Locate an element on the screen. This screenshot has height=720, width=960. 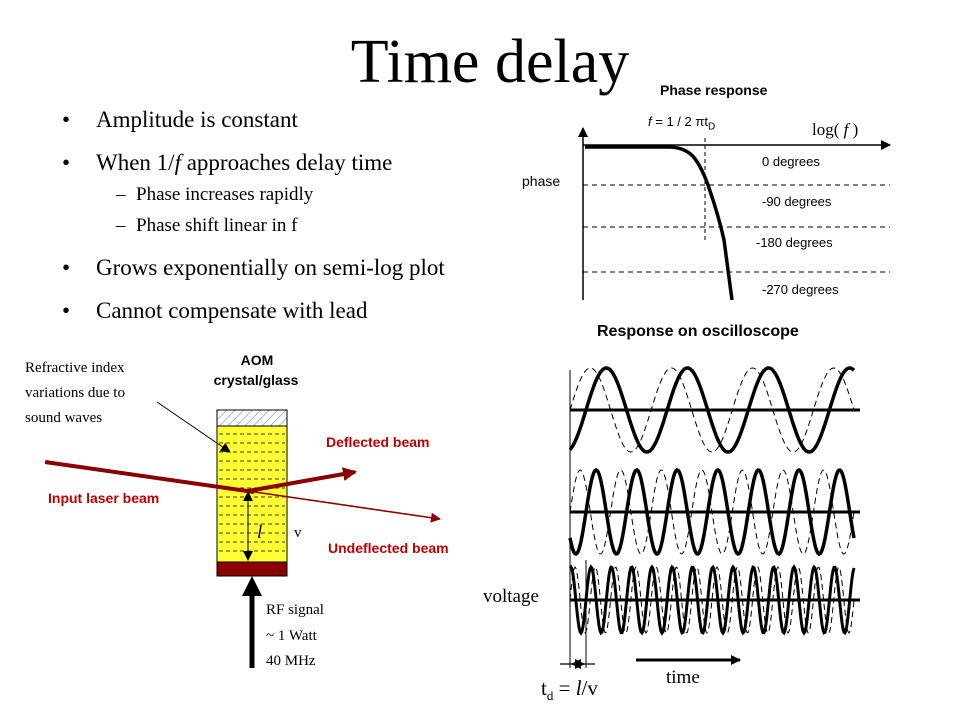
deflected-beam is located at coordinates (302, 480).